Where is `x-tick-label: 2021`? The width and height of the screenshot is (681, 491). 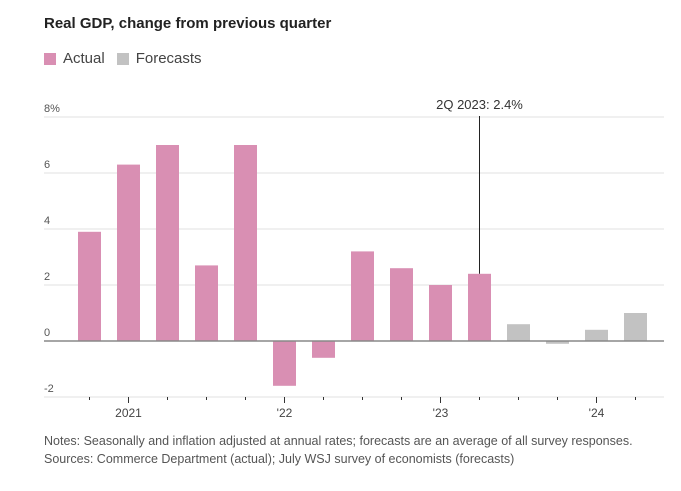 x-tick-label: 2021 is located at coordinates (128, 413).